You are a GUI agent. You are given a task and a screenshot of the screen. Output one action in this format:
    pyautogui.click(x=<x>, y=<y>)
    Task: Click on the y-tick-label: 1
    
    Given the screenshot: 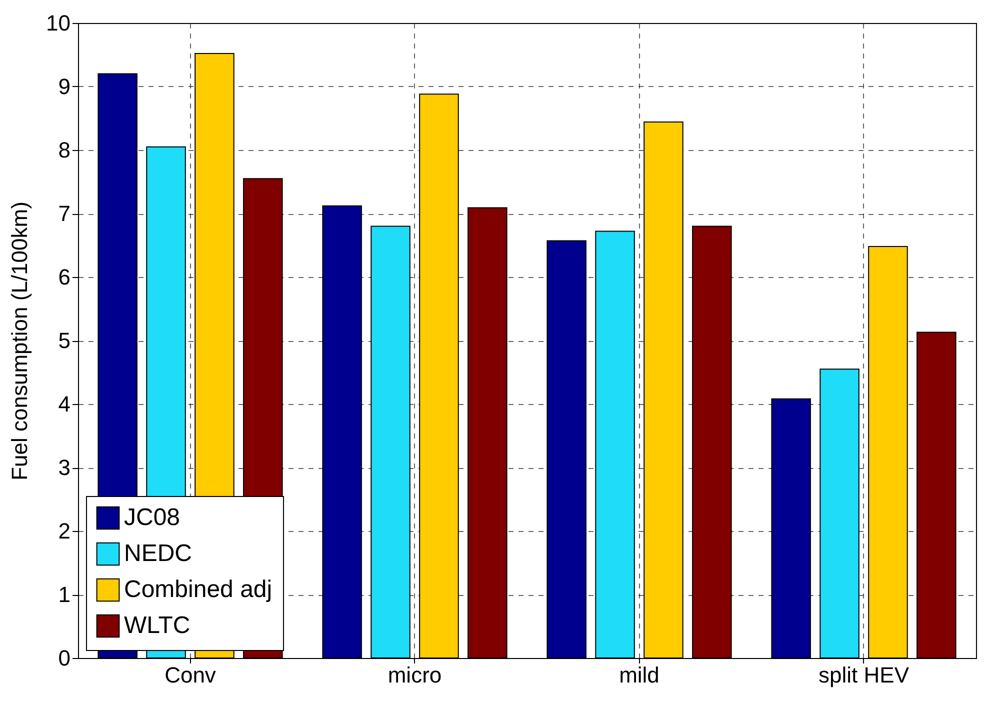 What is the action you would take?
    pyautogui.click(x=64, y=594)
    